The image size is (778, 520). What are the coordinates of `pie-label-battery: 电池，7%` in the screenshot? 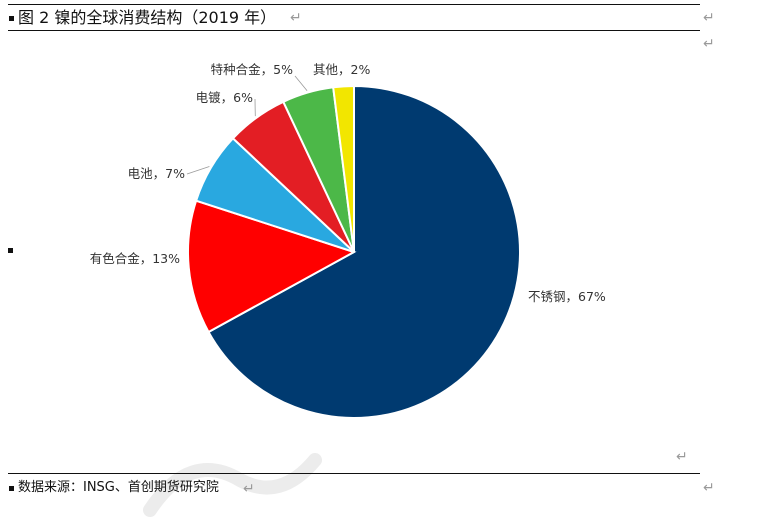 It's located at (156, 173).